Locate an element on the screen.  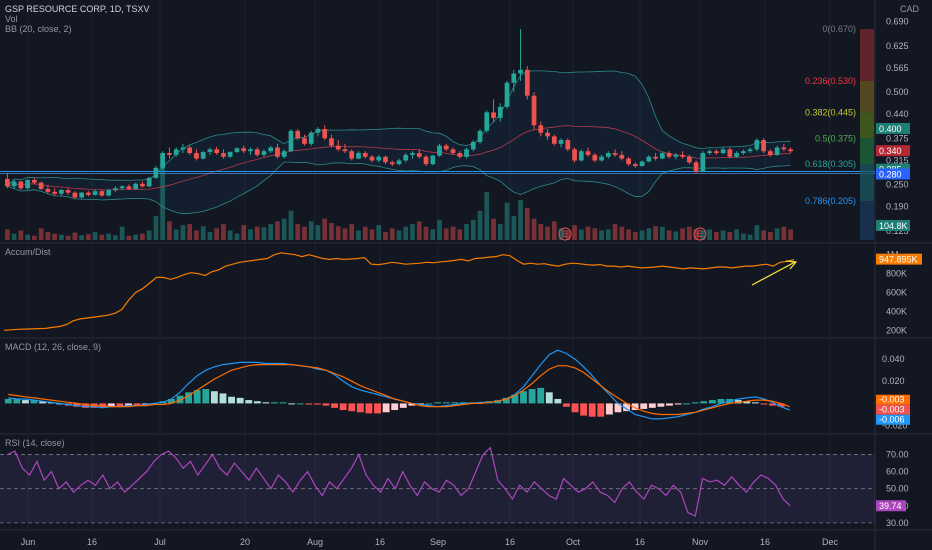
price-tick-label: 0.690 is located at coordinates (897, 22).